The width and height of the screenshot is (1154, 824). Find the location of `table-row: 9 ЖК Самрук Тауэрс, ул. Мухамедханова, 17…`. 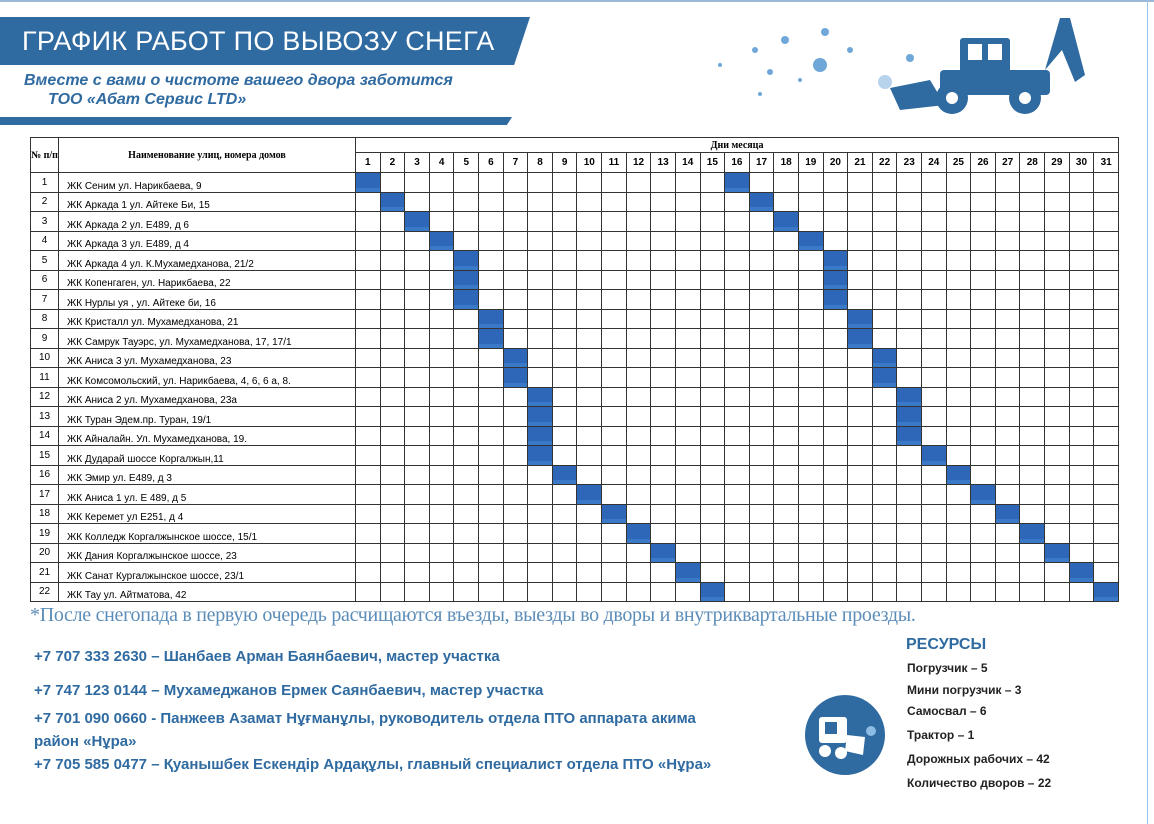

table-row: 9 ЖК Самрук Тауэрс, ул. Мухамедханова, 17… is located at coordinates (575, 338).